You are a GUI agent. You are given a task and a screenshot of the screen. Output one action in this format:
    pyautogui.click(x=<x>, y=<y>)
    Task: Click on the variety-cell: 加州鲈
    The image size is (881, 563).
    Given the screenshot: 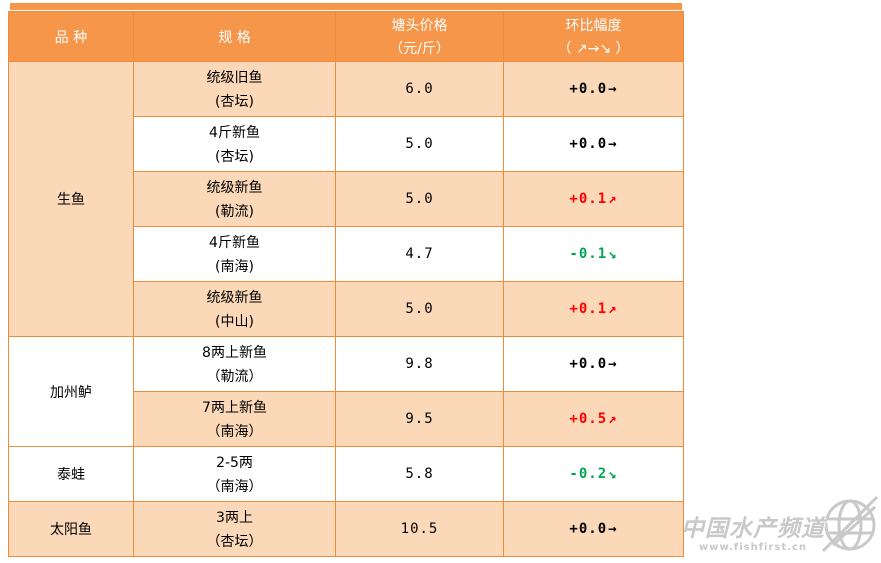 What is the action you would take?
    pyautogui.click(x=71, y=391)
    